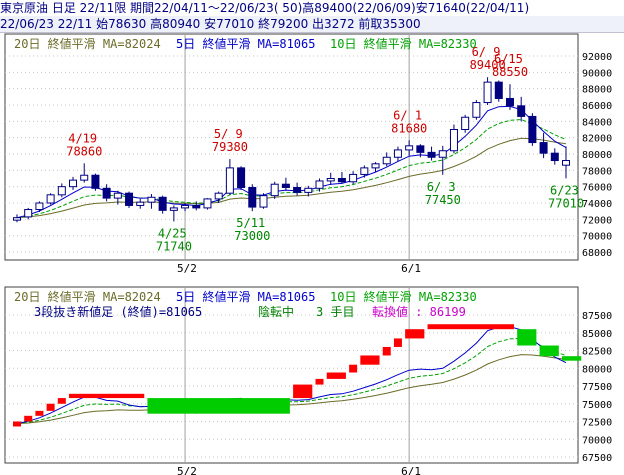  Describe the element at coordinates (597, 155) in the screenshot. I see `candle-ytick-label: 80000` at that location.